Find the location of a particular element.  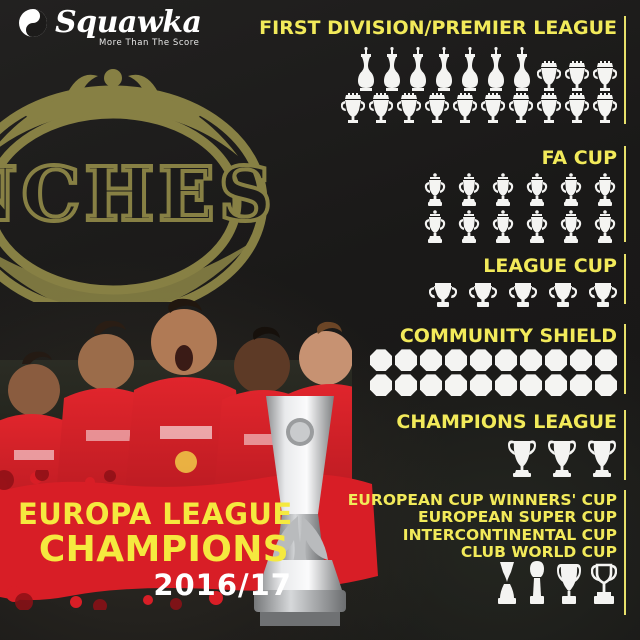

trophy-icons-ucl is located at coordinates (506, 456).